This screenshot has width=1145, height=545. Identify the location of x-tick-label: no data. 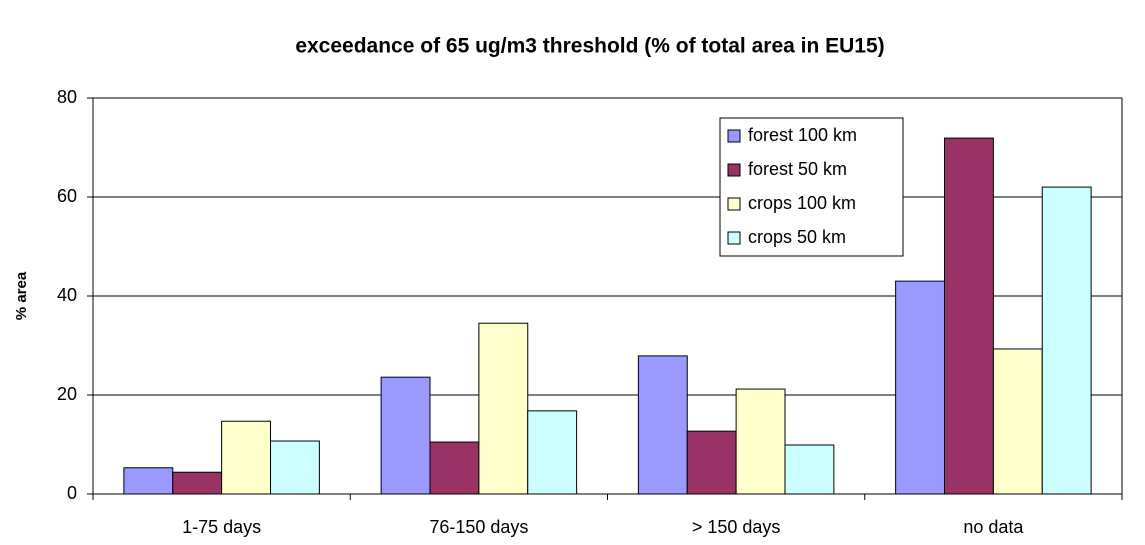
(993, 527).